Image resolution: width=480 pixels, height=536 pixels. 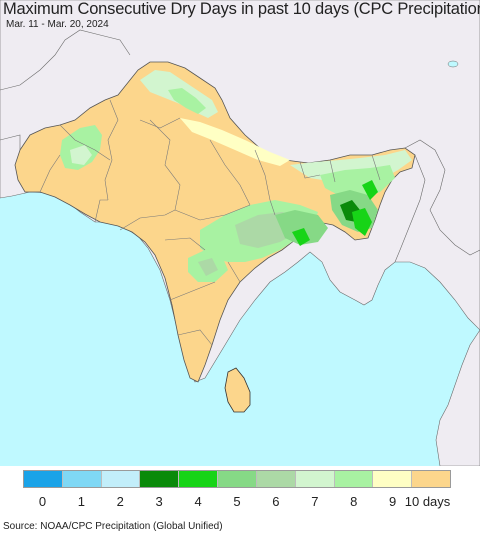 I want to click on legend-label: 1, so click(x=81, y=501).